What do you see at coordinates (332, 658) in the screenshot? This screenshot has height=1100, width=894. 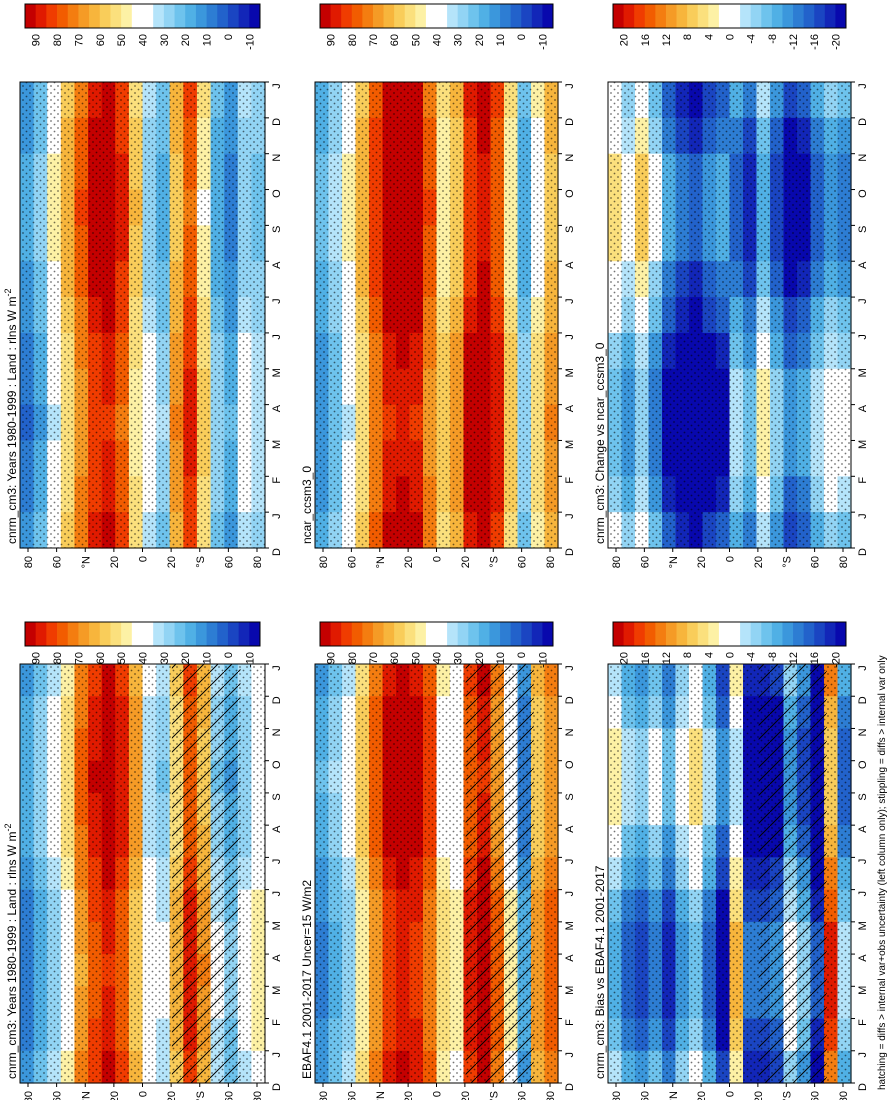 I see `colorbar-label: 90` at bounding box center [332, 658].